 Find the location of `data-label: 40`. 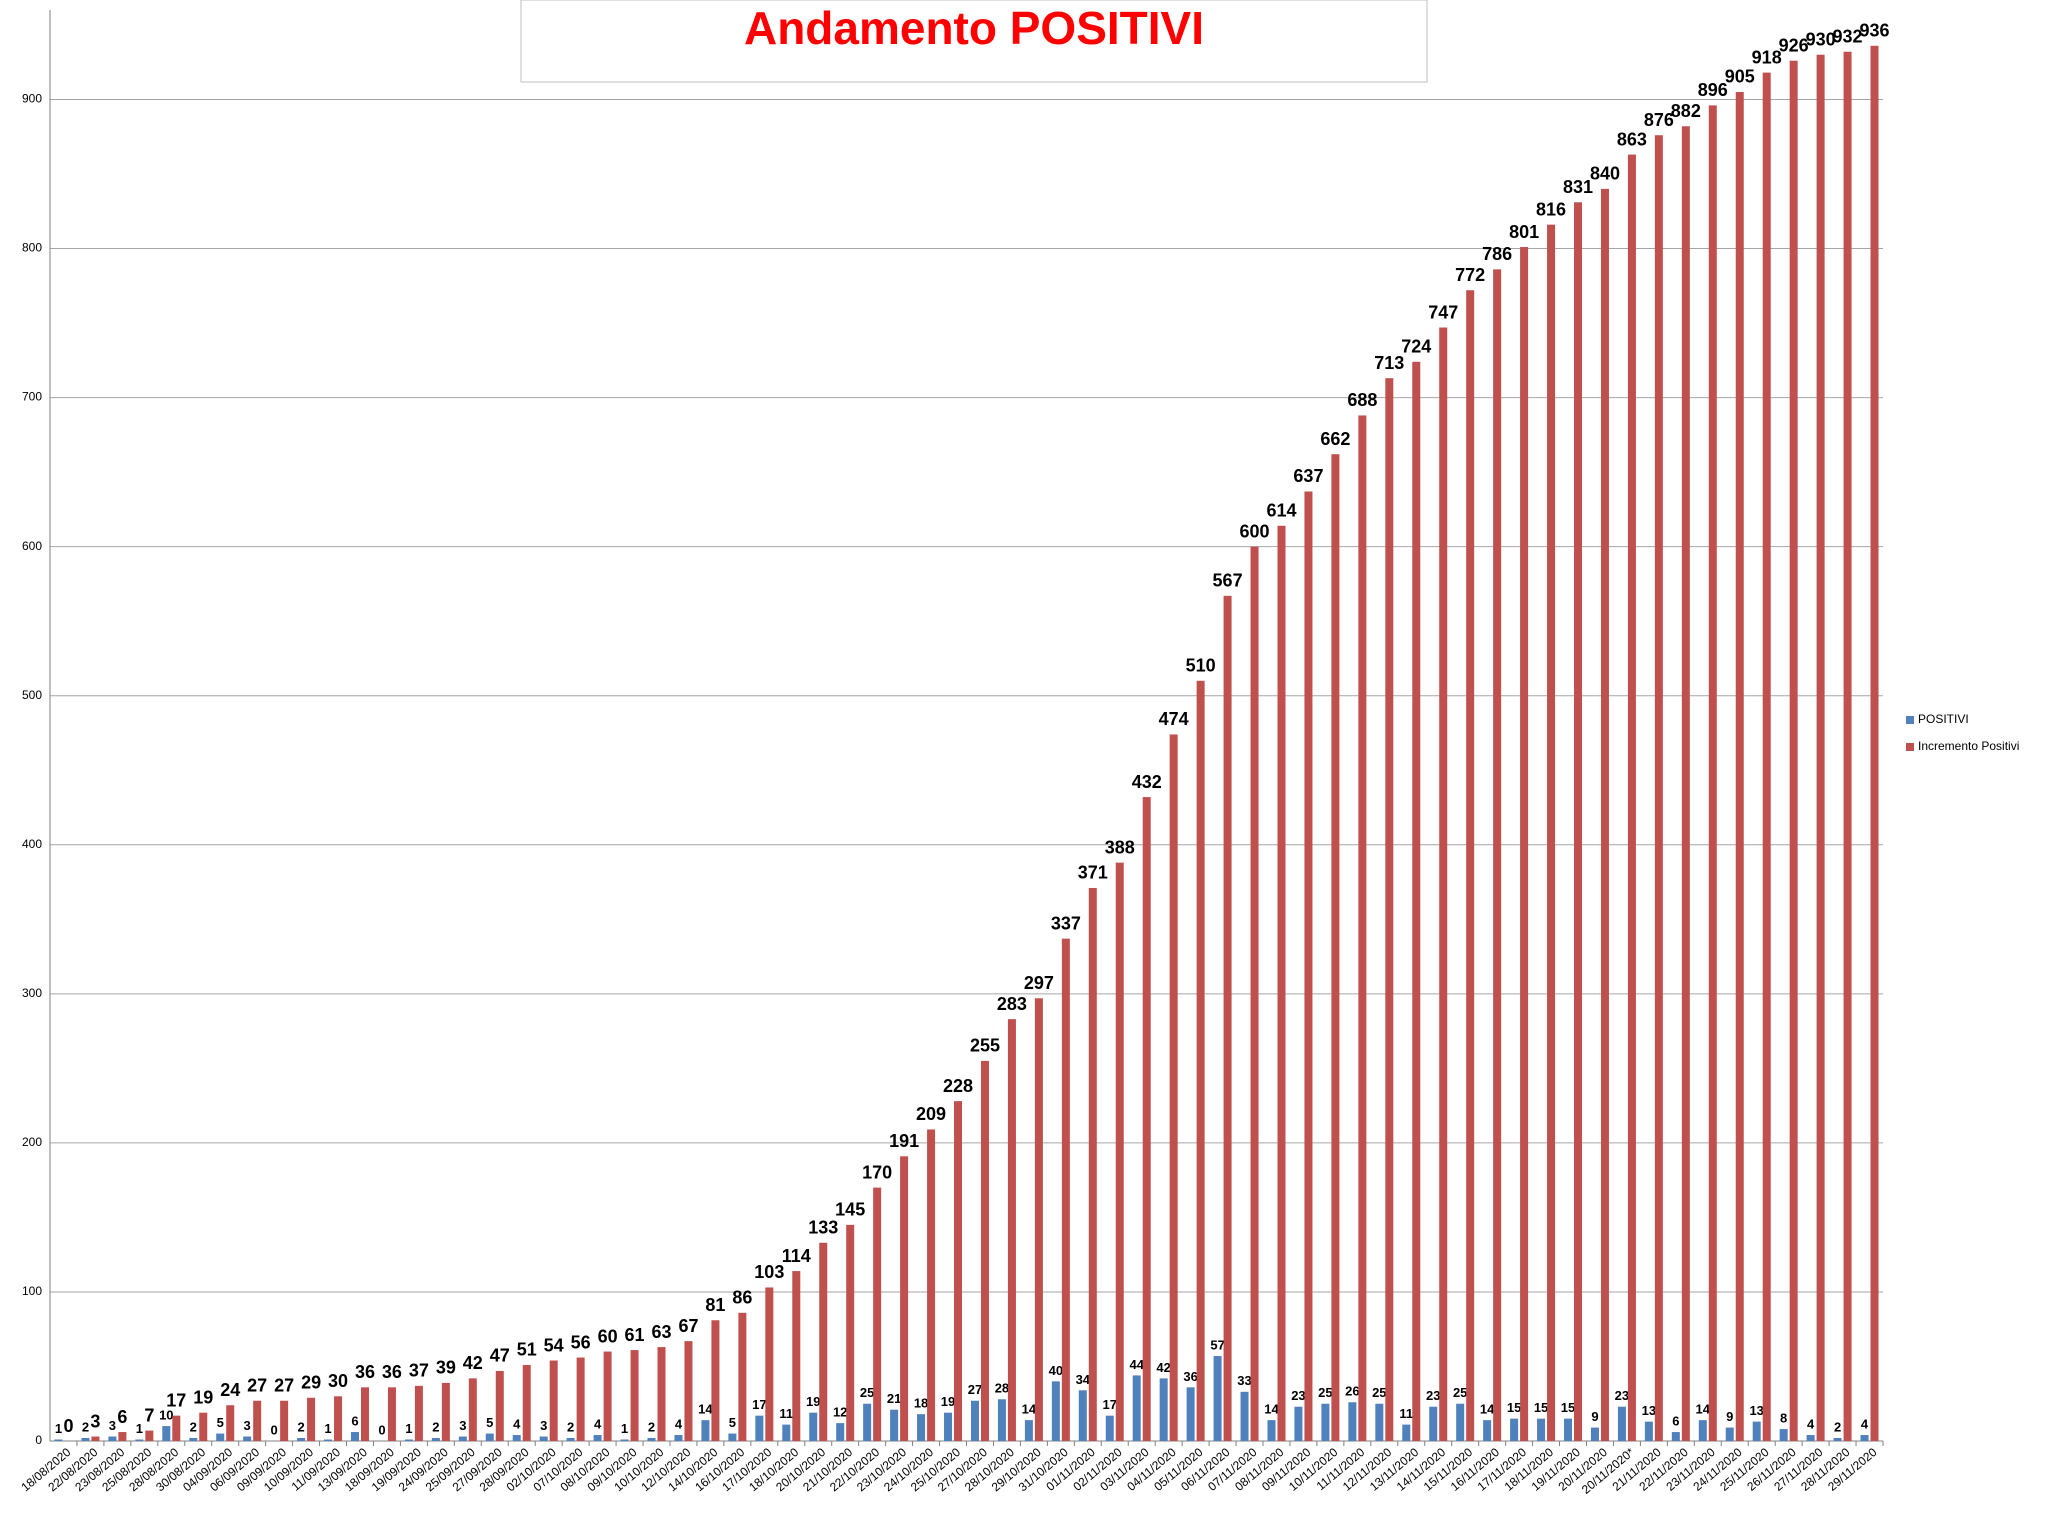

data-label: 40 is located at coordinates (1056, 1370).